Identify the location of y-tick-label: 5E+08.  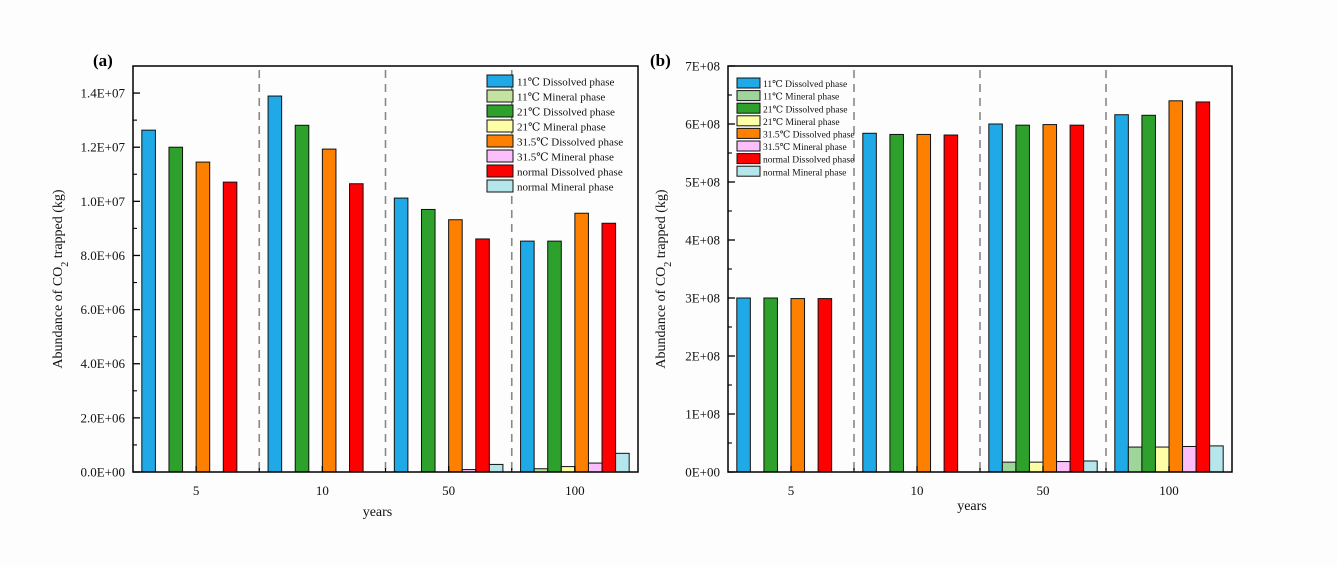
(702, 182).